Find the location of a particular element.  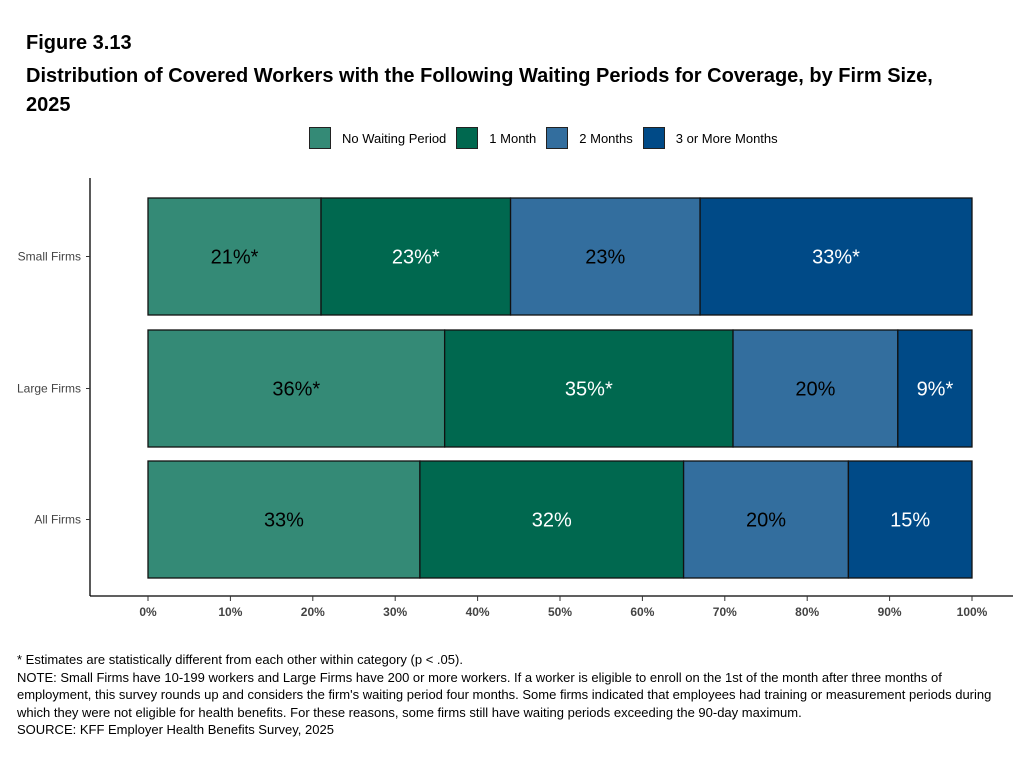

legend-label: 2 Months is located at coordinates (606, 138).